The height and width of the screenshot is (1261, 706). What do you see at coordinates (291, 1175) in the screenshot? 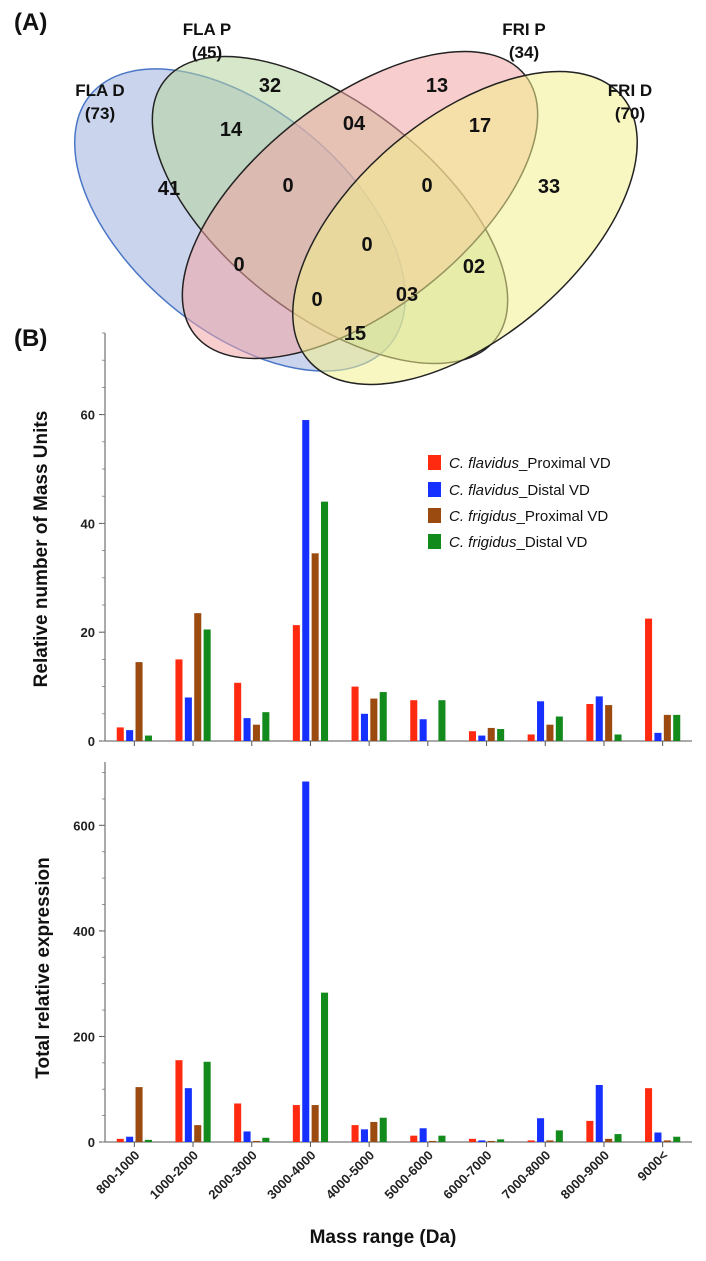
I see `x-tick-label: 3000-4000` at bounding box center [291, 1175].